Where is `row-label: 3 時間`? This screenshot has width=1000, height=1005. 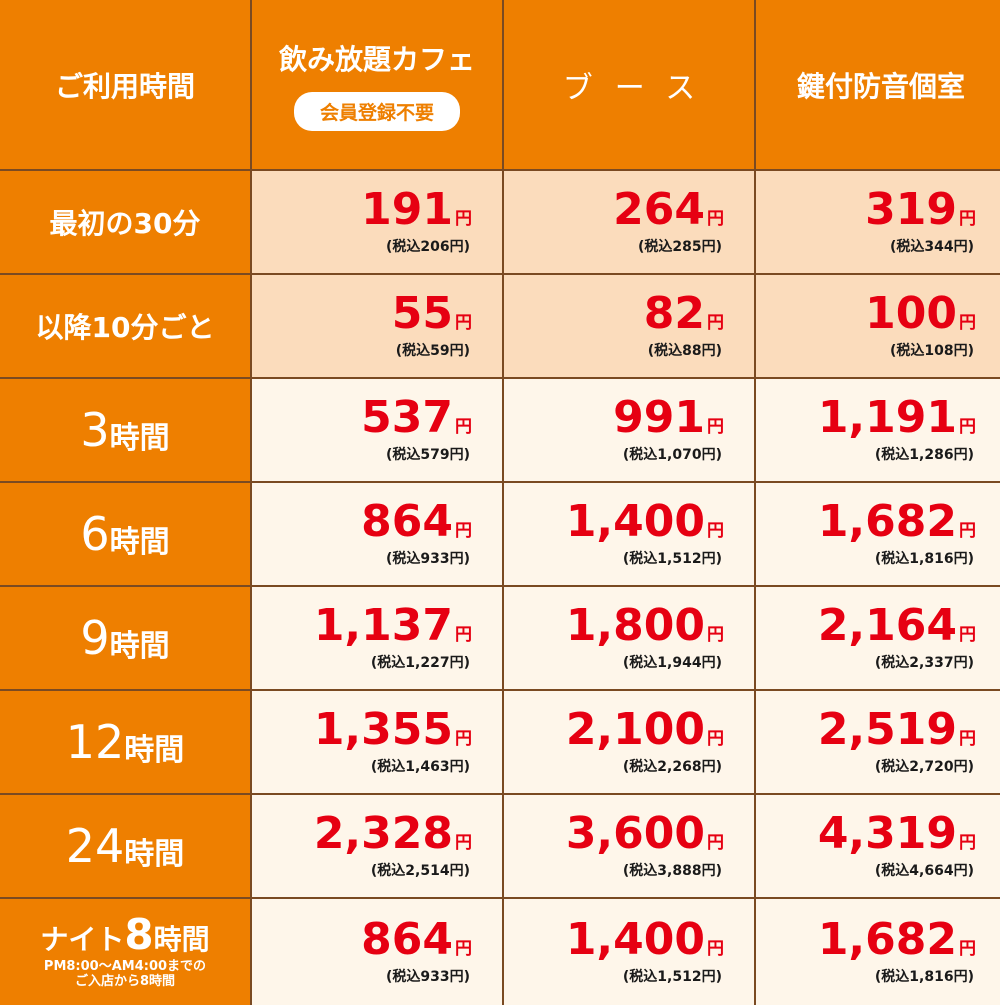
row-label: 3 時間 is located at coordinates (125, 430).